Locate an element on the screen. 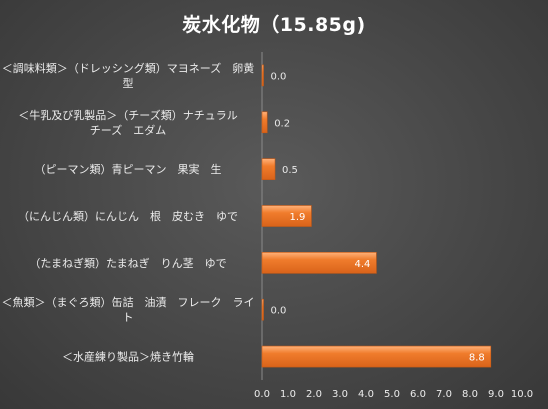 The height and width of the screenshot is (409, 548). data-label: 0.5 is located at coordinates (290, 170).